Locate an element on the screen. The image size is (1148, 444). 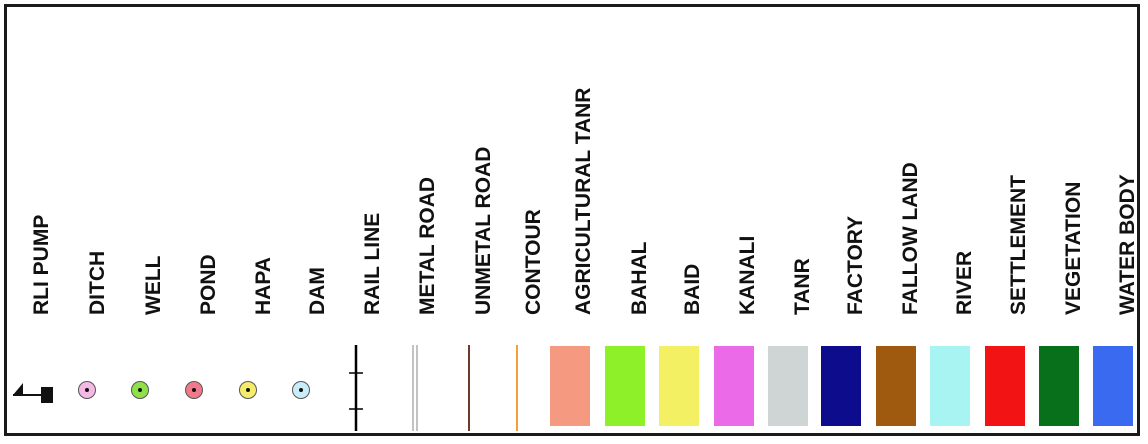
rail-line-label: RAIL LINE is located at coordinates (372, 263).